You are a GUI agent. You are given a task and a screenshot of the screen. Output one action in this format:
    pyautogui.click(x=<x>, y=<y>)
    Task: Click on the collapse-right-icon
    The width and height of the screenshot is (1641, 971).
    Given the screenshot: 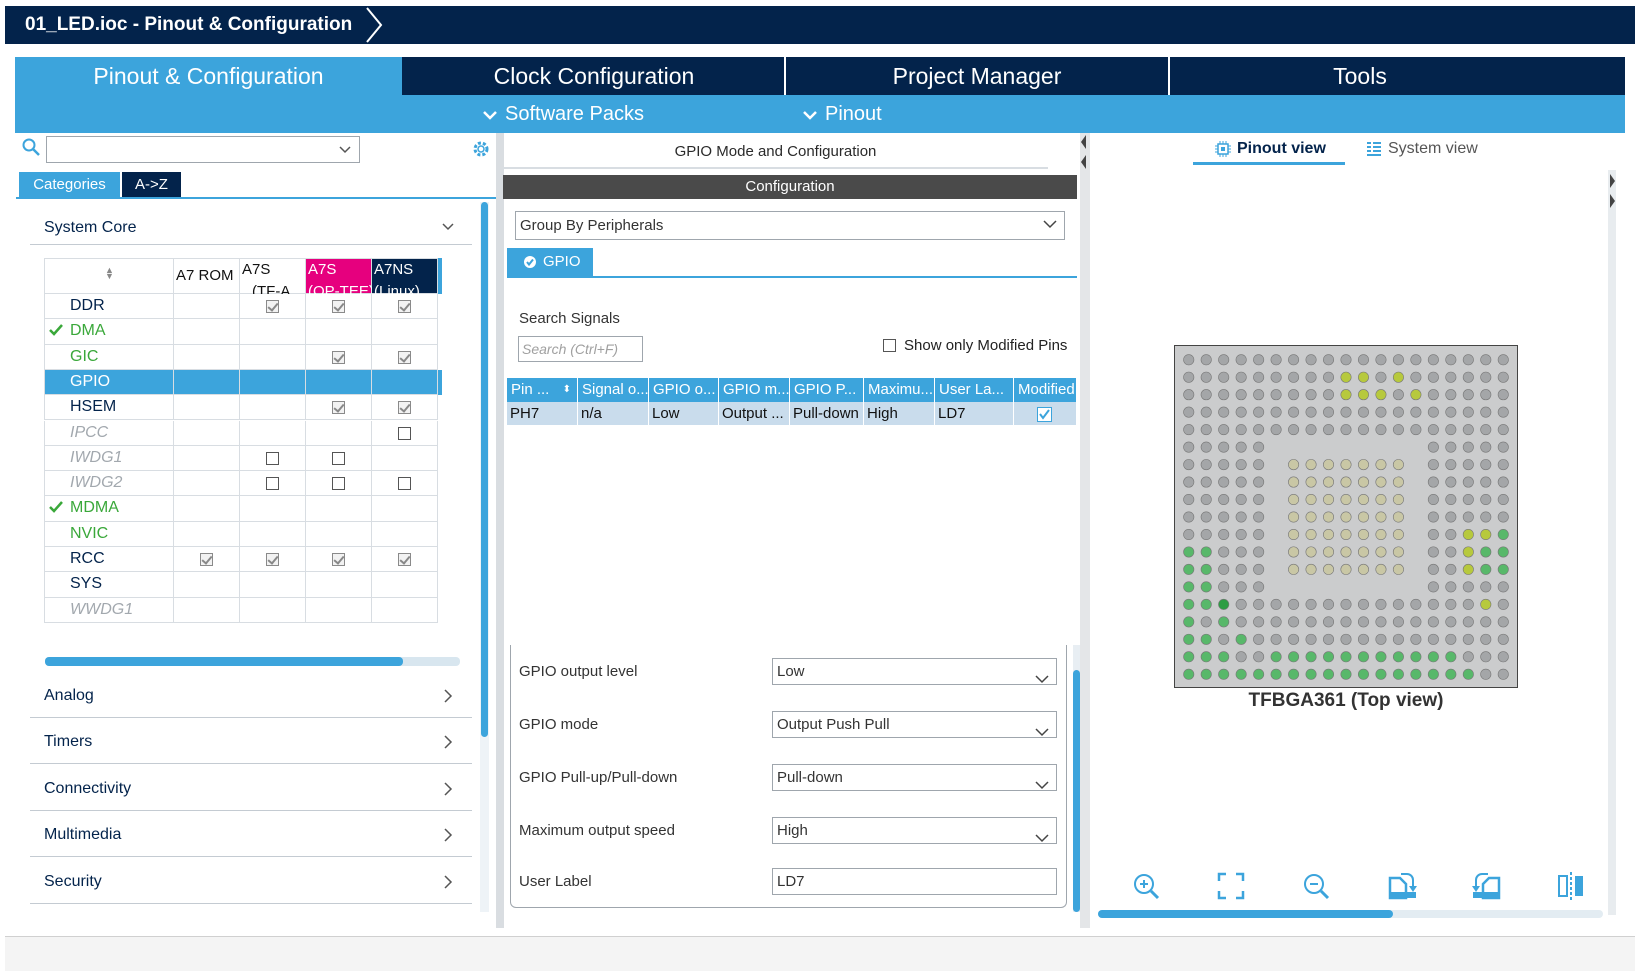 What is the action you would take?
    pyautogui.click(x=1612, y=192)
    